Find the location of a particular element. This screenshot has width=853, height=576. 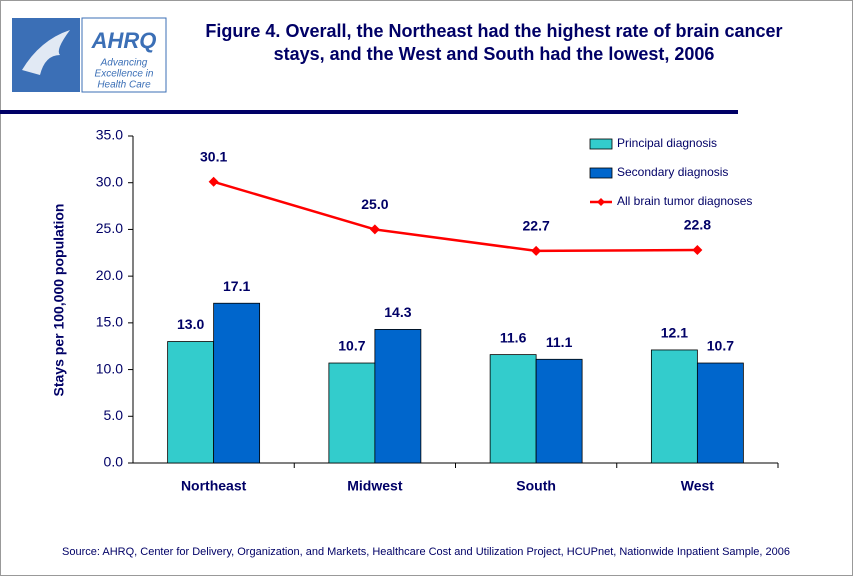

x-tick-label: South is located at coordinates (536, 486).